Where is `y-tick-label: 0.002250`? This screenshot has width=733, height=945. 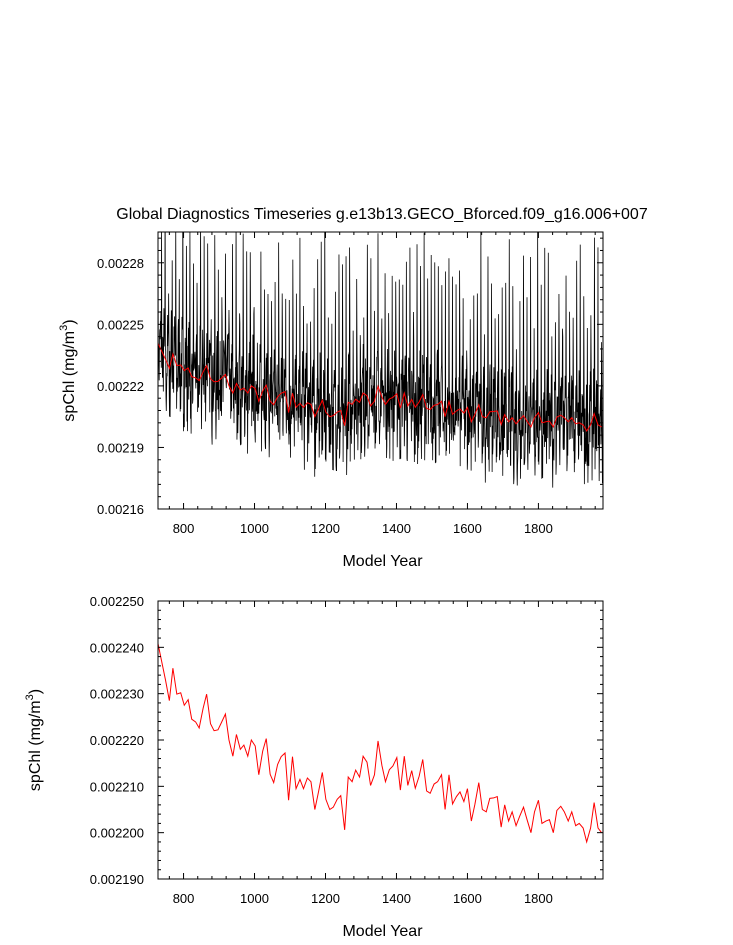 y-tick-label: 0.002250 is located at coordinates (117, 601).